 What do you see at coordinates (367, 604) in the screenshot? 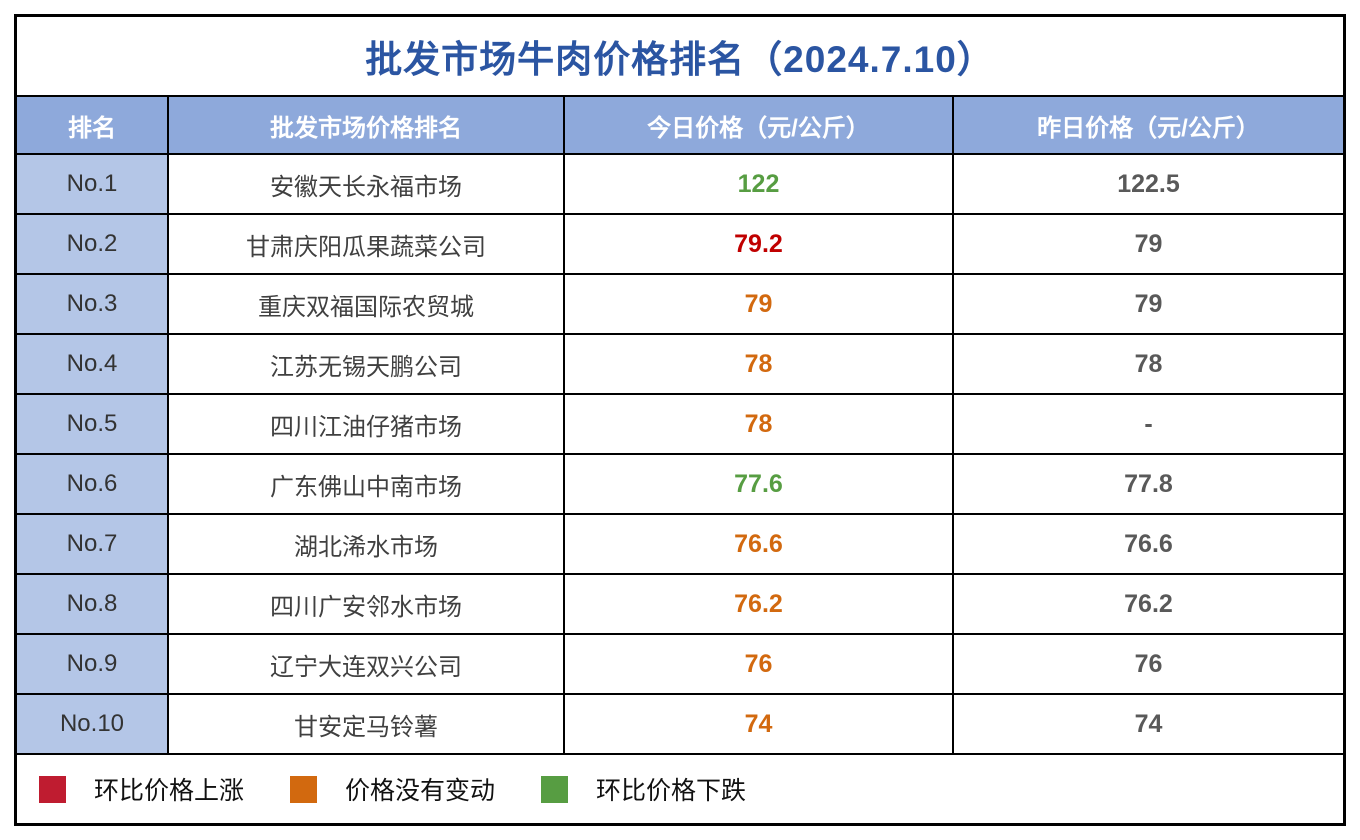
I see `market-cell: 四川广安邻水市场` at bounding box center [367, 604].